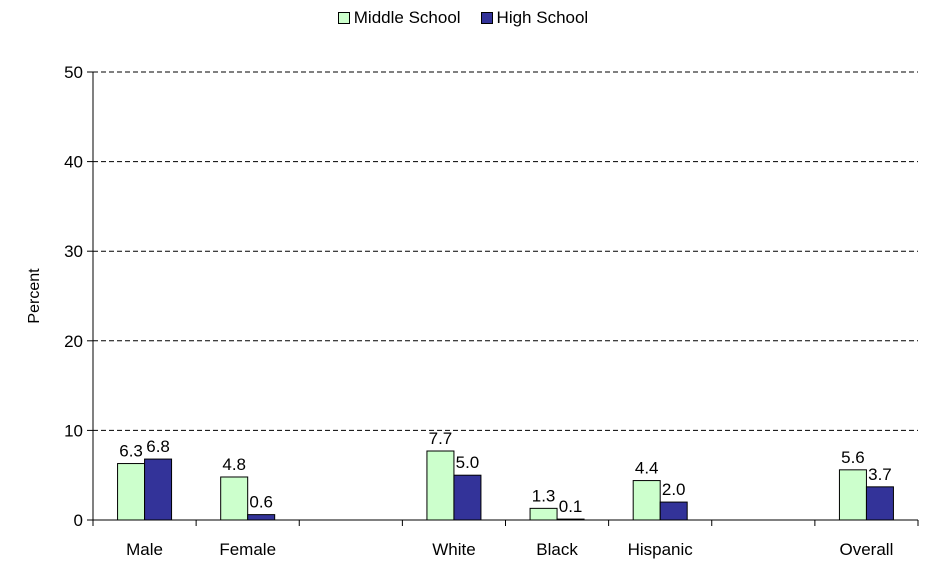 This screenshot has width=926, height=561. I want to click on y-tick-label: 10, so click(73, 430).